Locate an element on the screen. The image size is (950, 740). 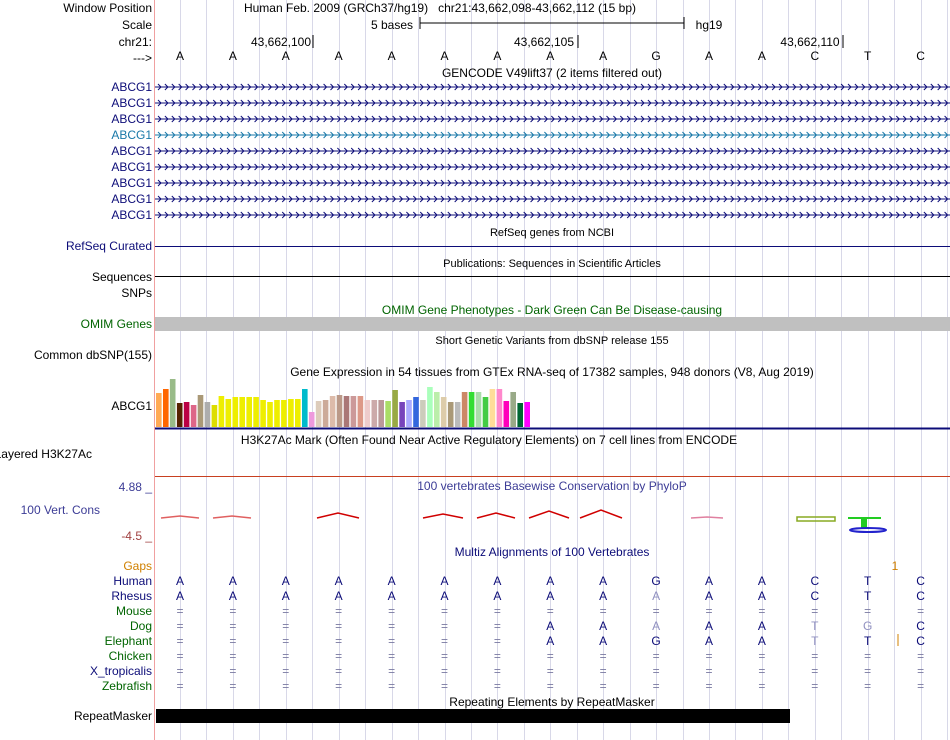
scale-label: Scale is located at coordinates (136, 25).